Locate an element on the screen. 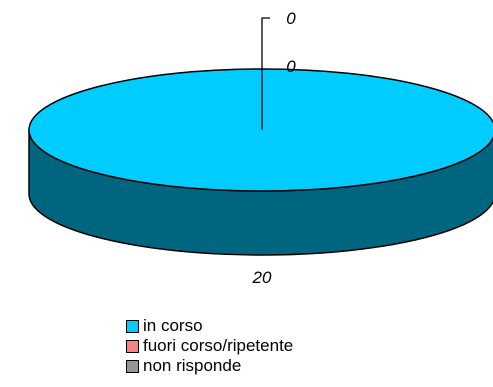 This screenshot has width=493, height=387. legend-label-in-corso: in corso is located at coordinates (173, 325).